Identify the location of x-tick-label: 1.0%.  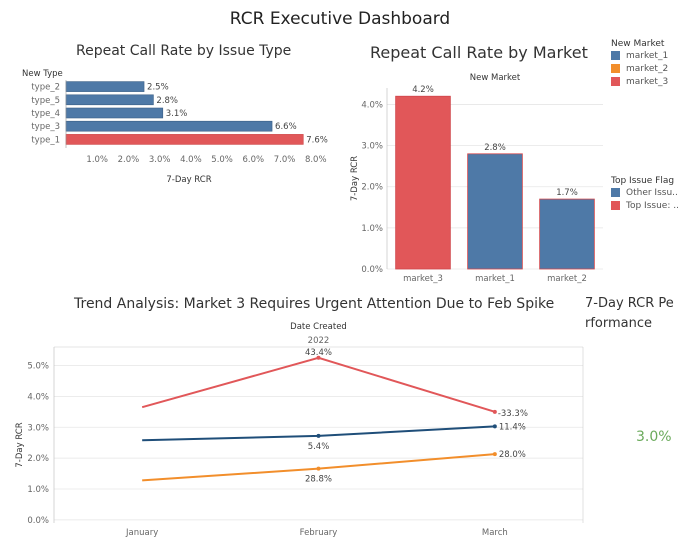
(97, 160).